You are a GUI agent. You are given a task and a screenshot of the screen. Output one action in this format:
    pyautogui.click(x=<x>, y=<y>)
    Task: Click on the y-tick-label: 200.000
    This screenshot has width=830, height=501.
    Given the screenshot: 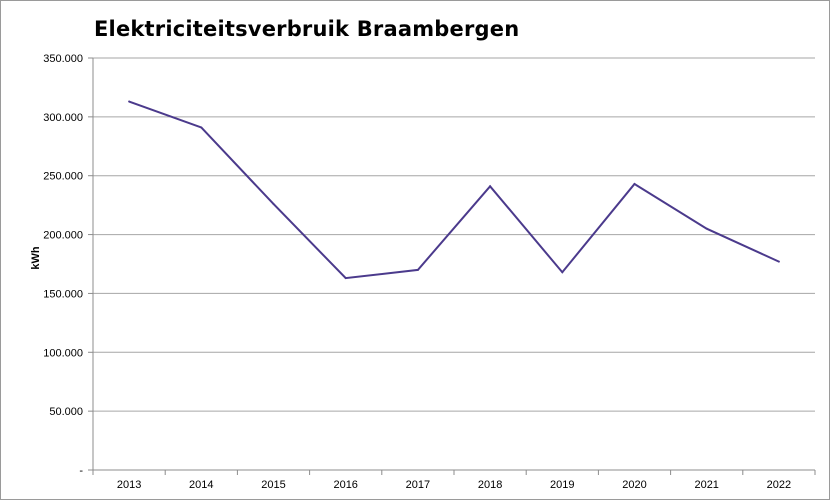 What is the action you would take?
    pyautogui.click(x=63, y=236)
    